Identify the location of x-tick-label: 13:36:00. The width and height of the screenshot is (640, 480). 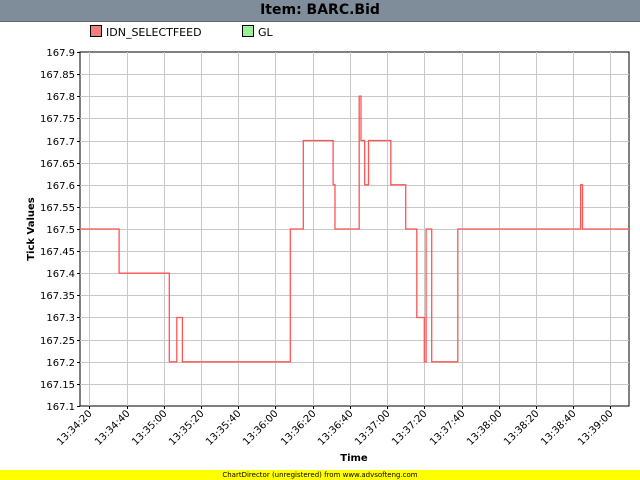
(261, 428).